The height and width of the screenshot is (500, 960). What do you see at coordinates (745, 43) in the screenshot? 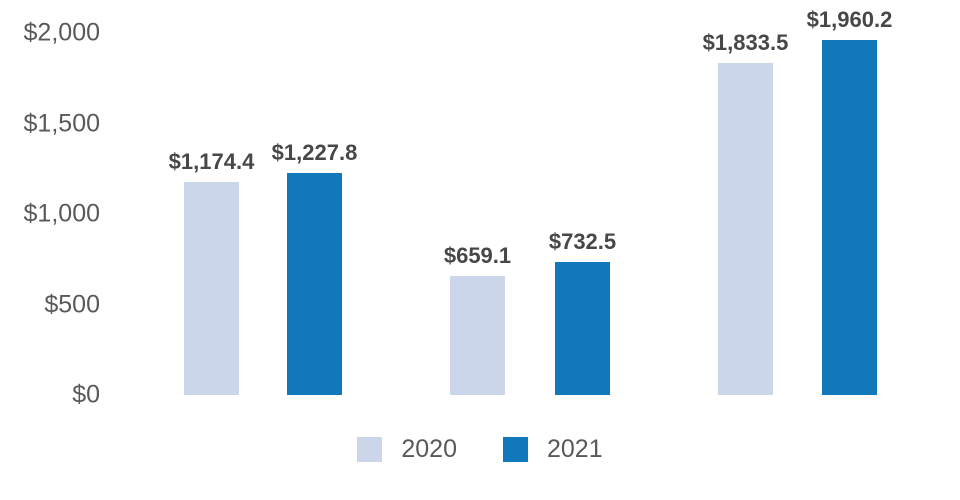
I see `bar-value-label-2020-group-3: $1,833.5` at bounding box center [745, 43].